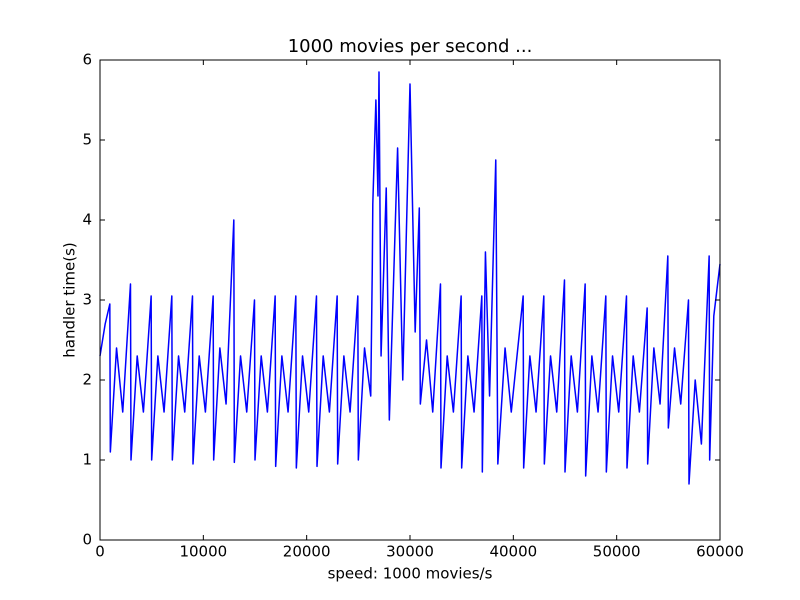 The height and width of the screenshot is (600, 800). I want to click on x-tick-label: 0, so click(100, 552).